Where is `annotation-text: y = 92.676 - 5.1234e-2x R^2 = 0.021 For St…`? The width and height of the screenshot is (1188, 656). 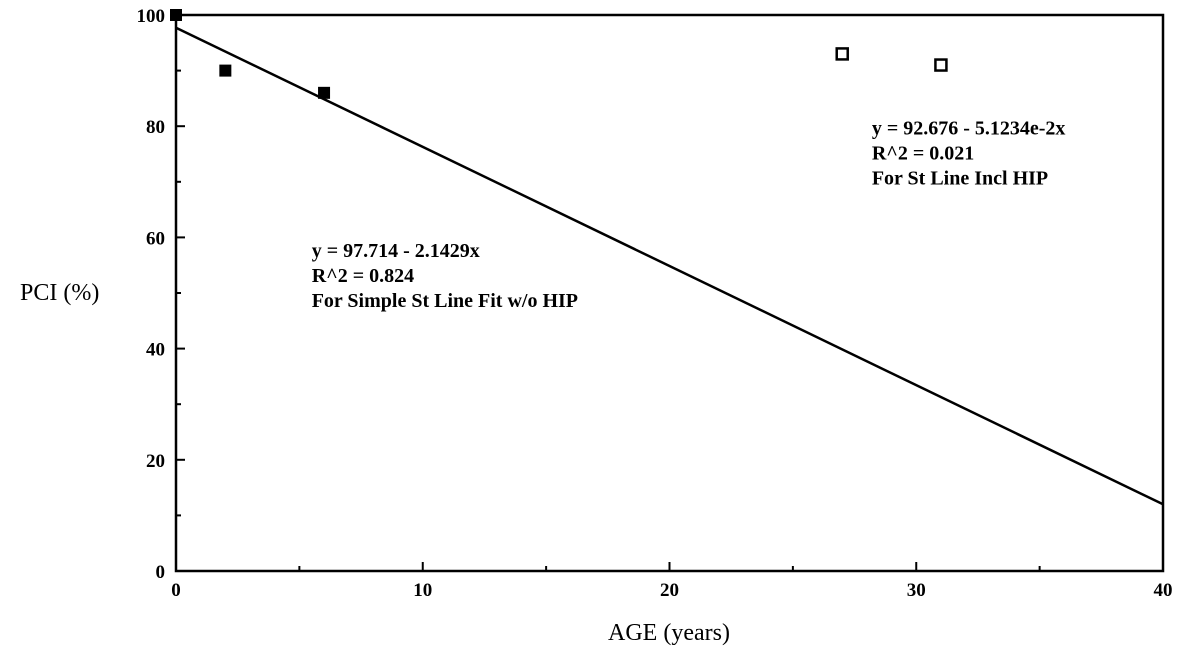 annotation-text: y = 92.676 - 5.1234e-2x R^2 = 0.021 For St… is located at coordinates (969, 154).